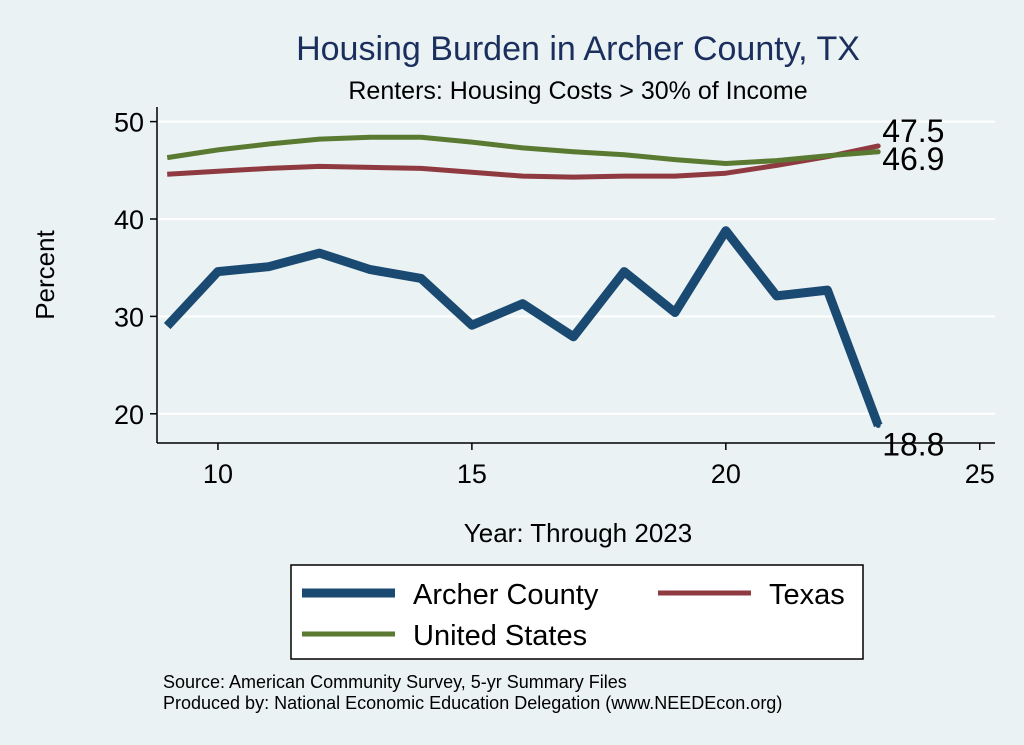  What do you see at coordinates (45, 274) in the screenshot?
I see `y-axis-title: Percent` at bounding box center [45, 274].